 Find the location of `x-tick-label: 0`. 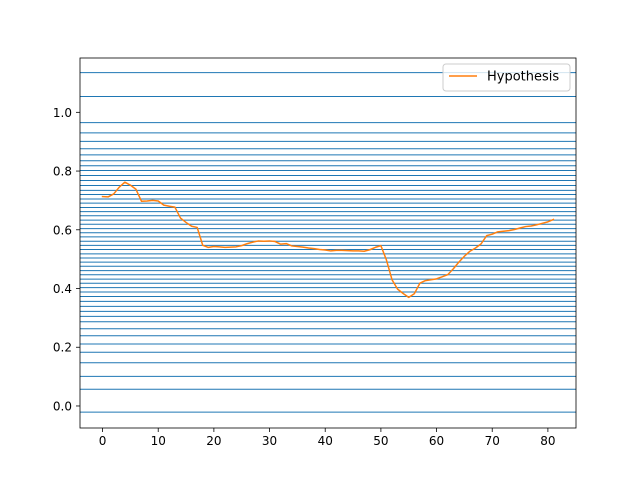

x-tick-label: 0 is located at coordinates (103, 441).